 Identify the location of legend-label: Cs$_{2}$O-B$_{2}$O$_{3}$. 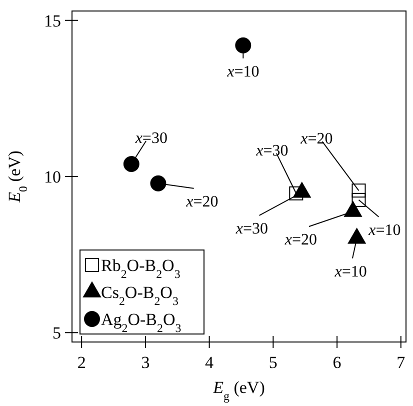
(139, 295).